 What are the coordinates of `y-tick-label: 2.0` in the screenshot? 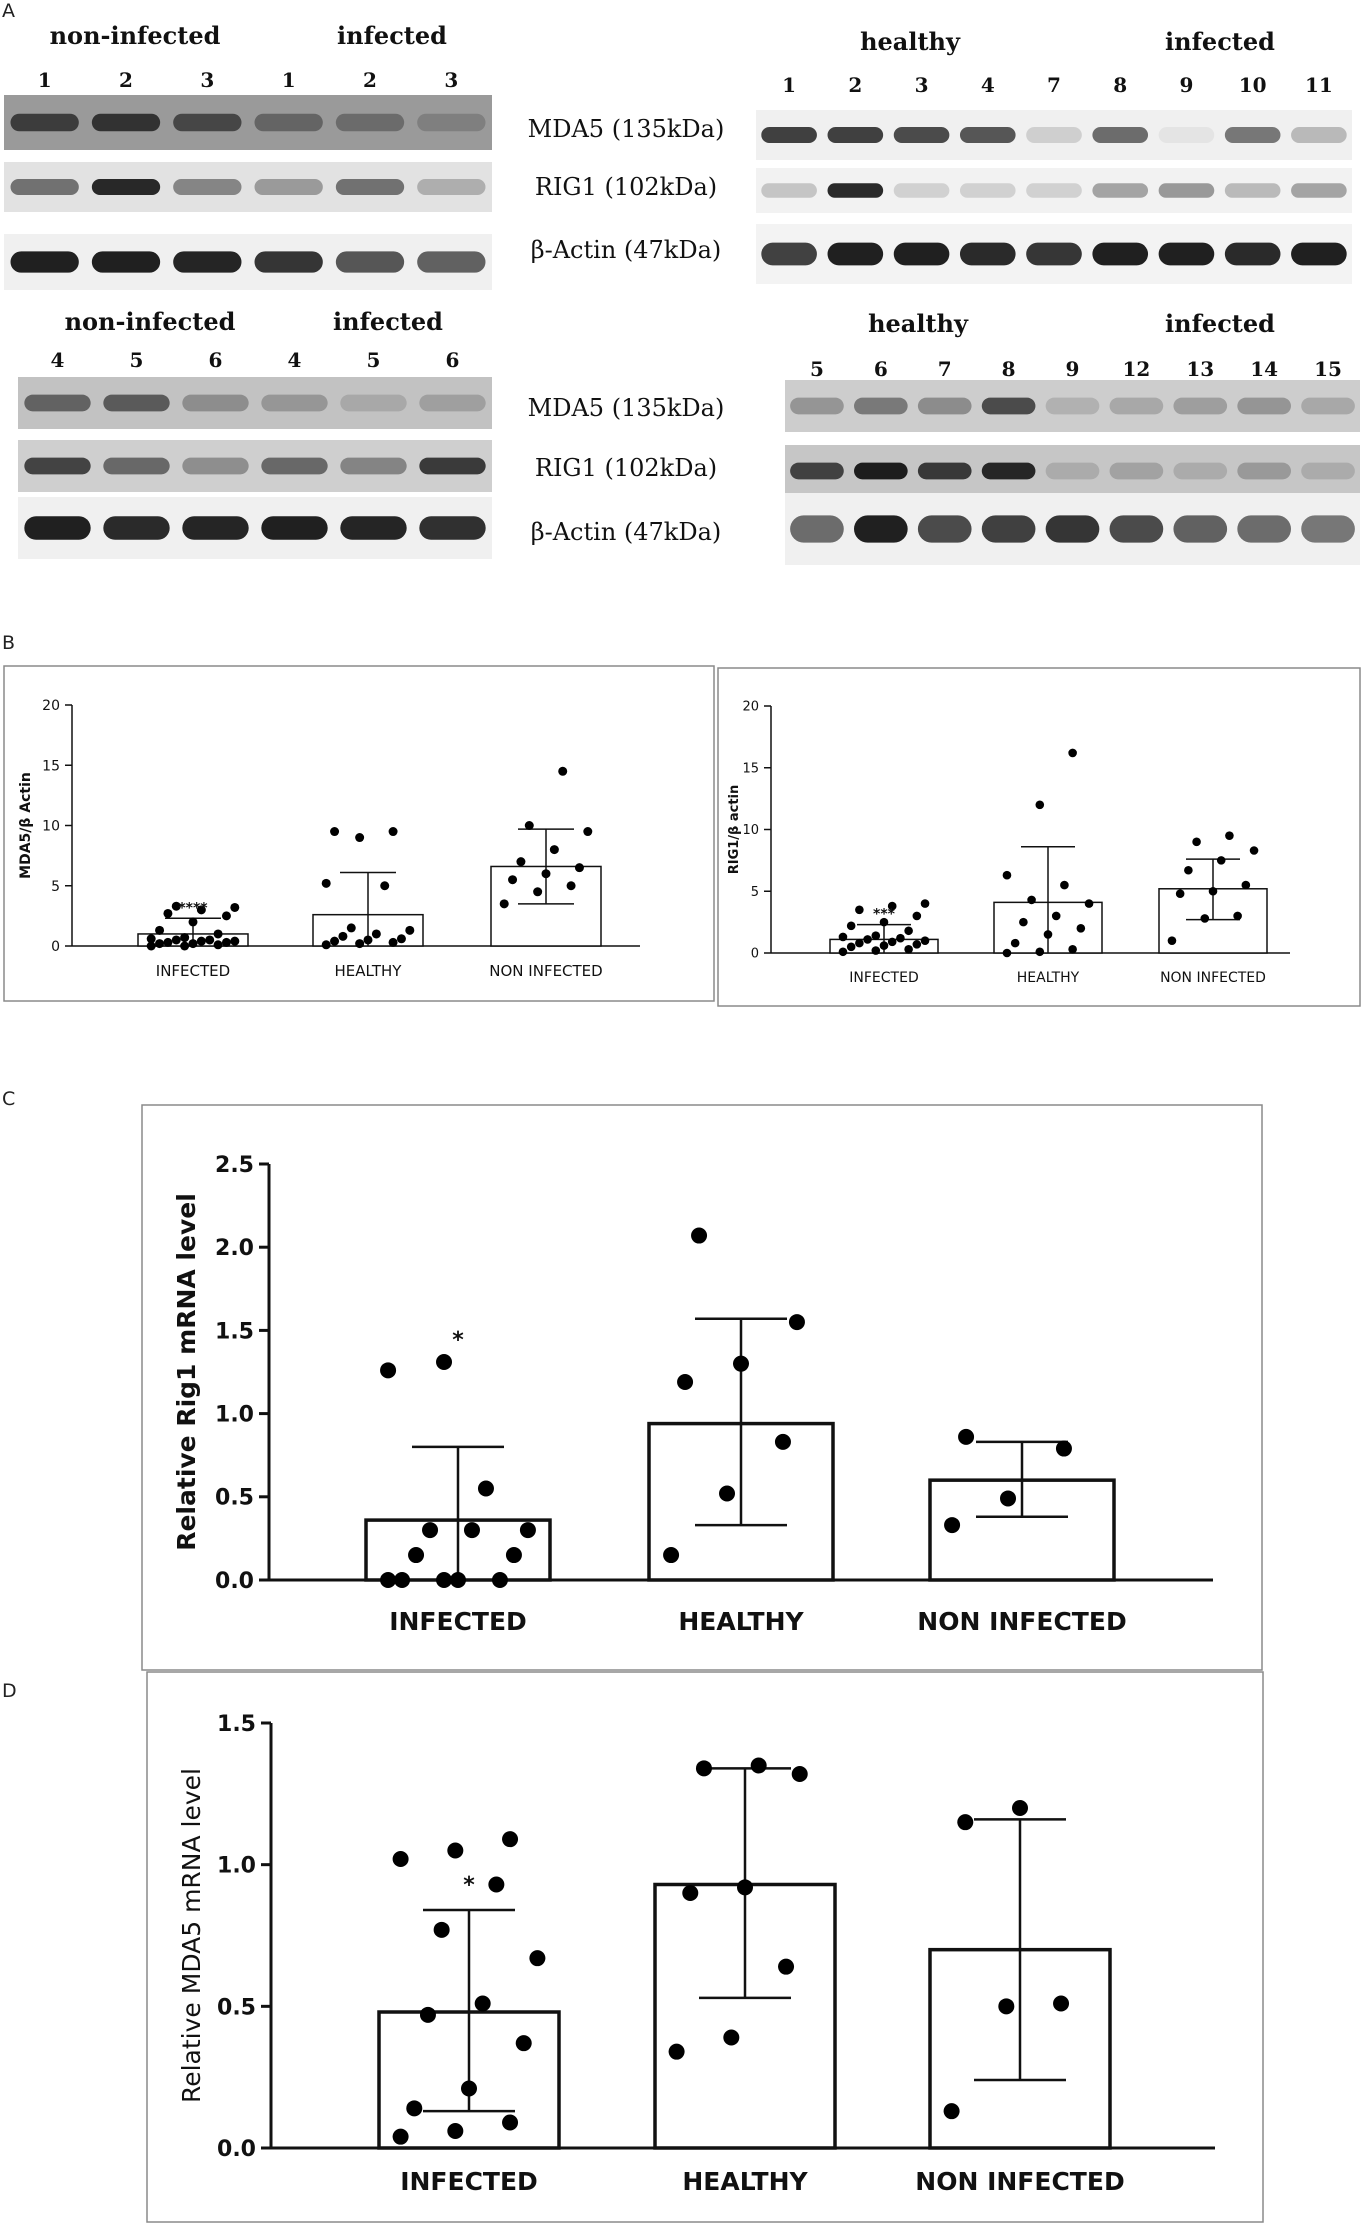 It's located at (234, 1248).